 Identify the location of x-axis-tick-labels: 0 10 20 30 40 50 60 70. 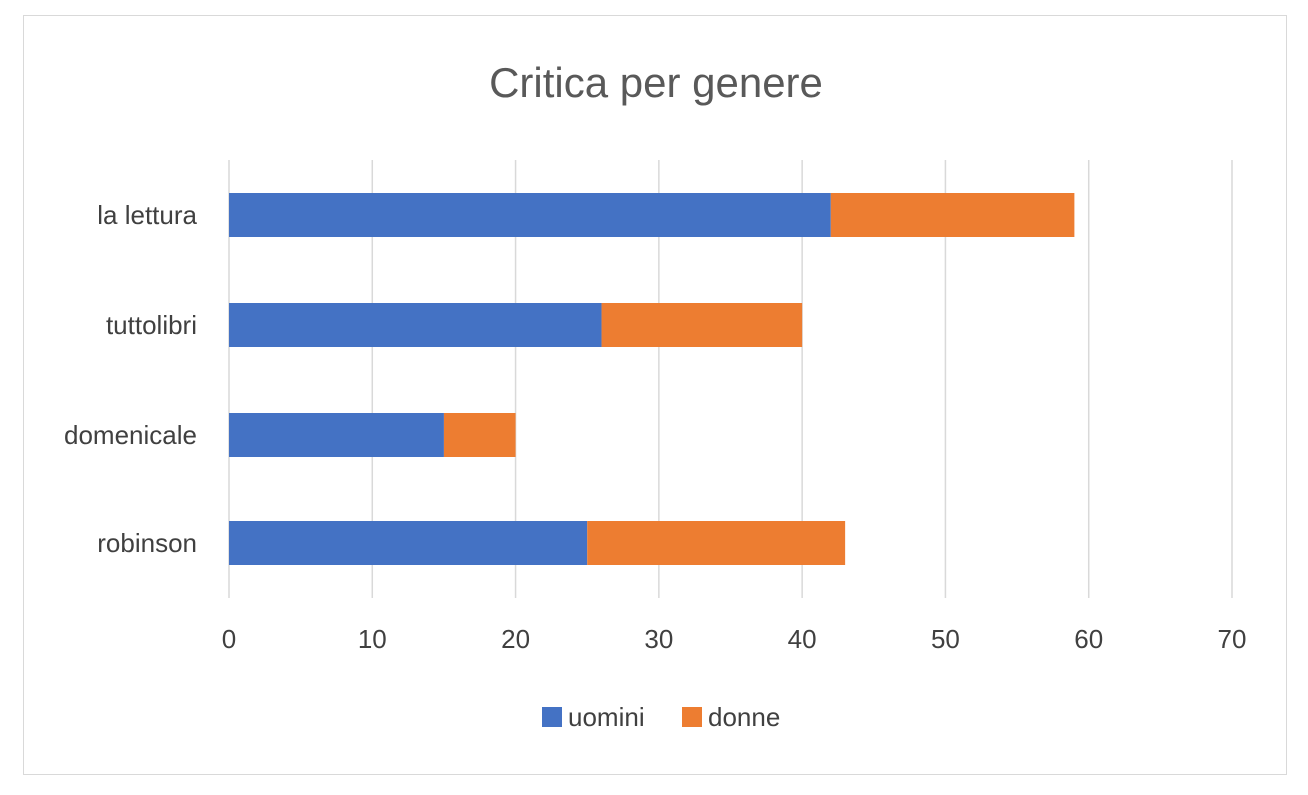
(734, 639).